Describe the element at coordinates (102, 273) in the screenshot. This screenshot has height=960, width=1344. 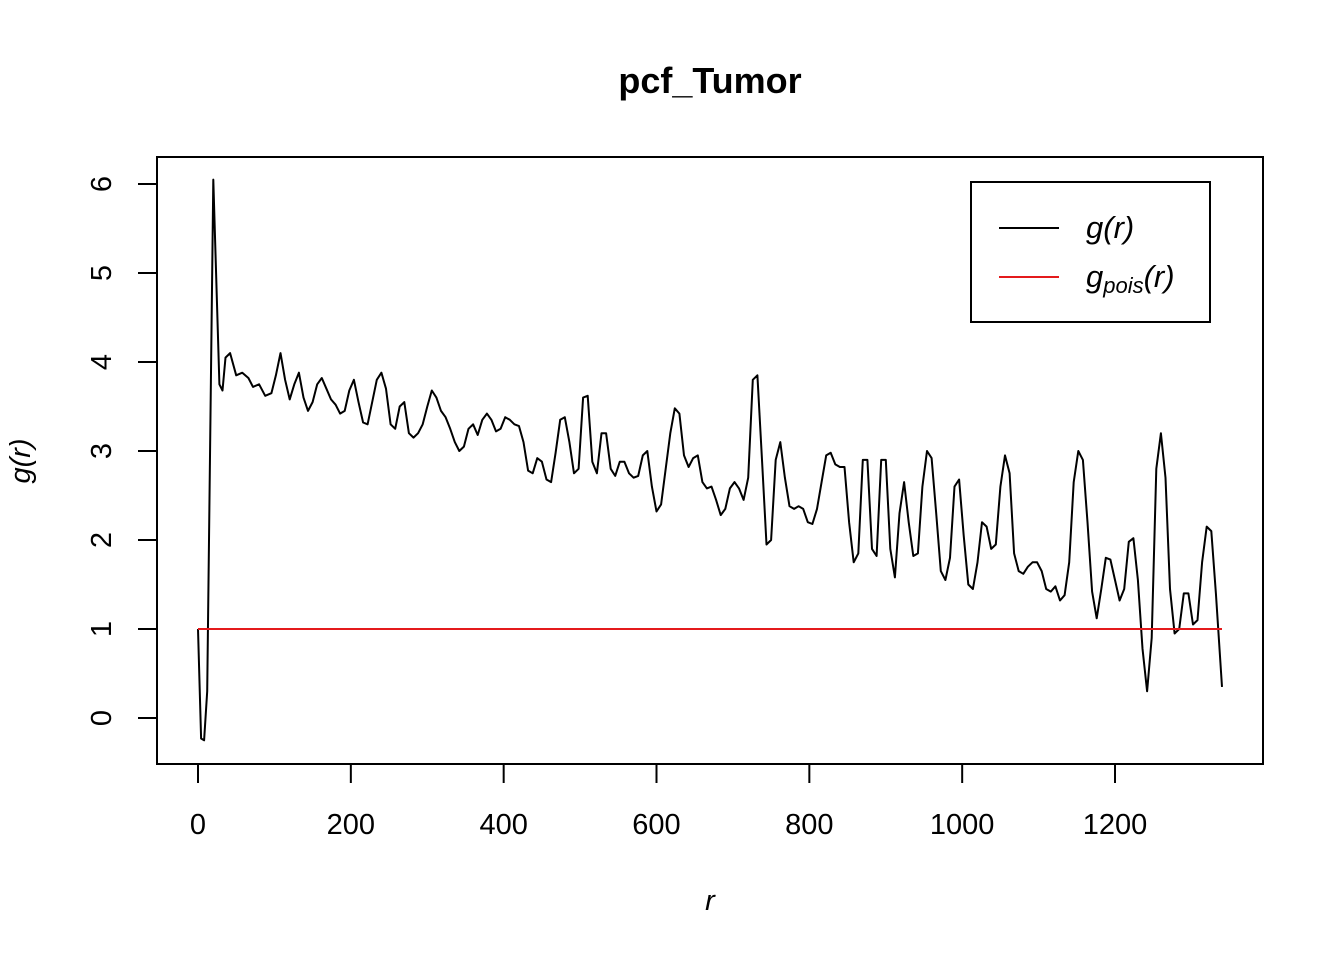
I see `y-tick-label: 5` at that location.